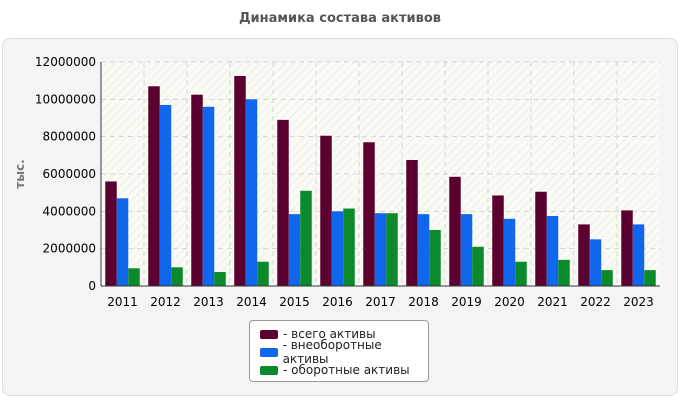  I want to click on x-tick-label: 2022, so click(595, 302).